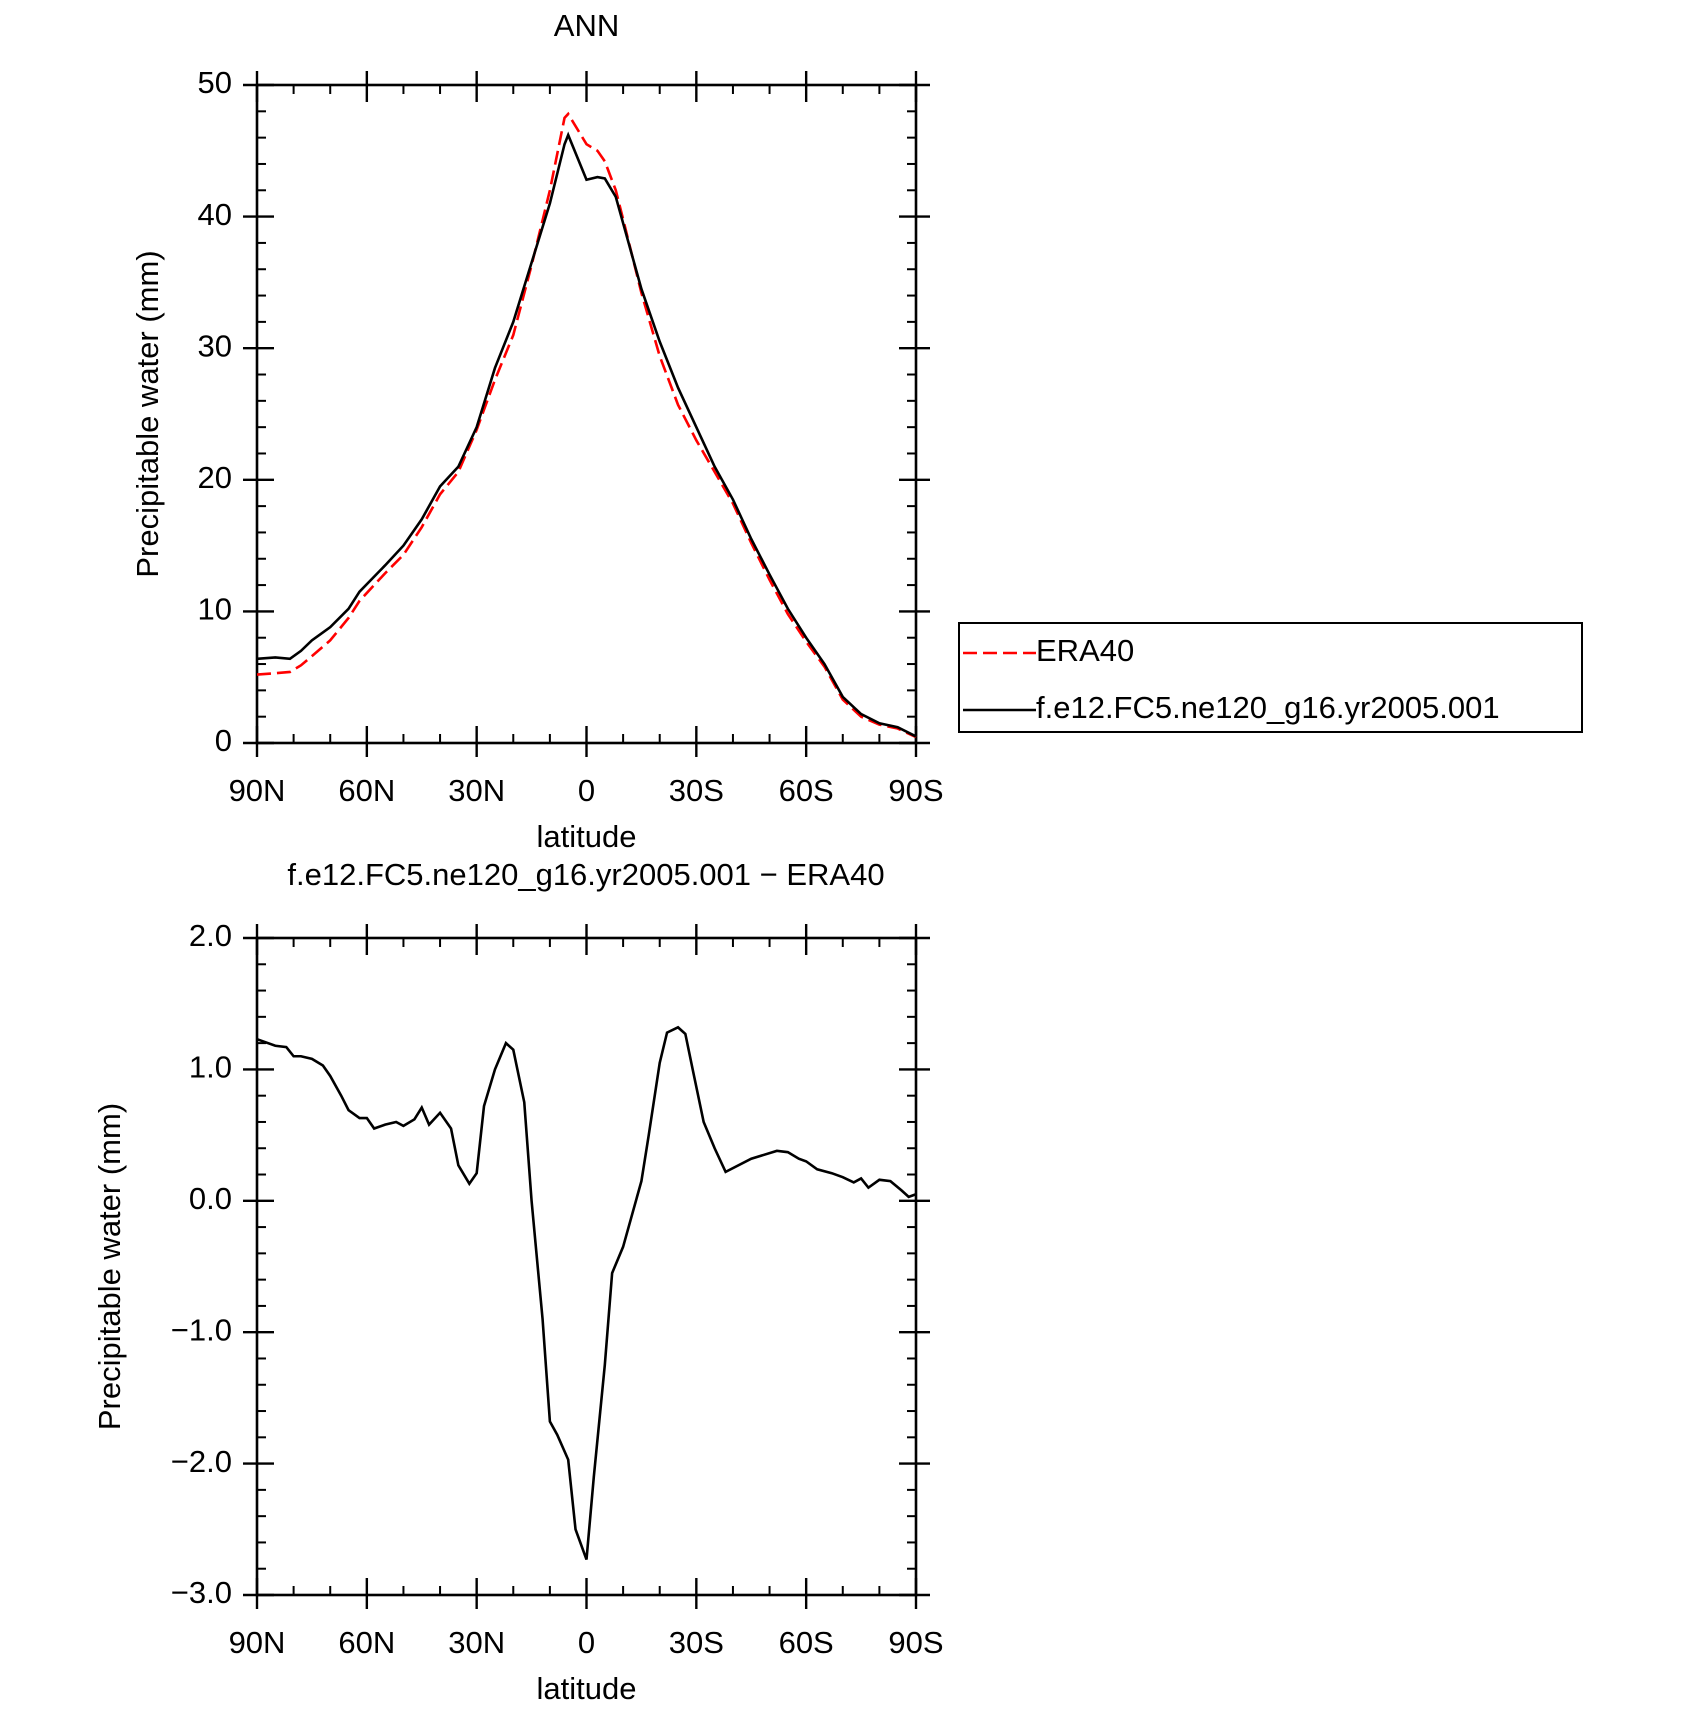  I want to click on y-tick-label: 0.0, so click(210, 1198).